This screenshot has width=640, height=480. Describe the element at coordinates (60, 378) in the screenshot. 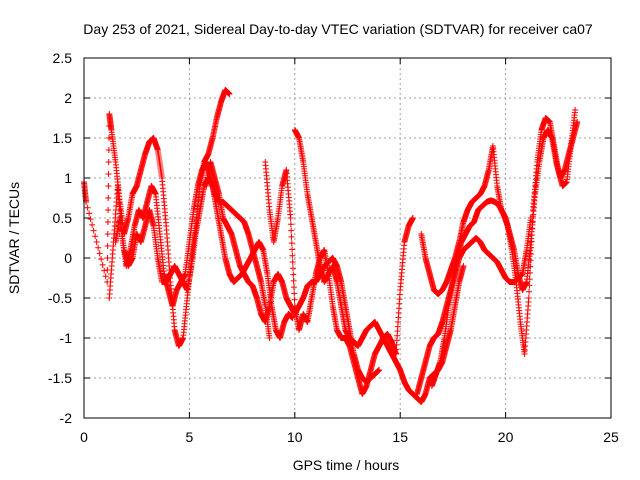

I see `y-tick-label: -1.5` at that location.